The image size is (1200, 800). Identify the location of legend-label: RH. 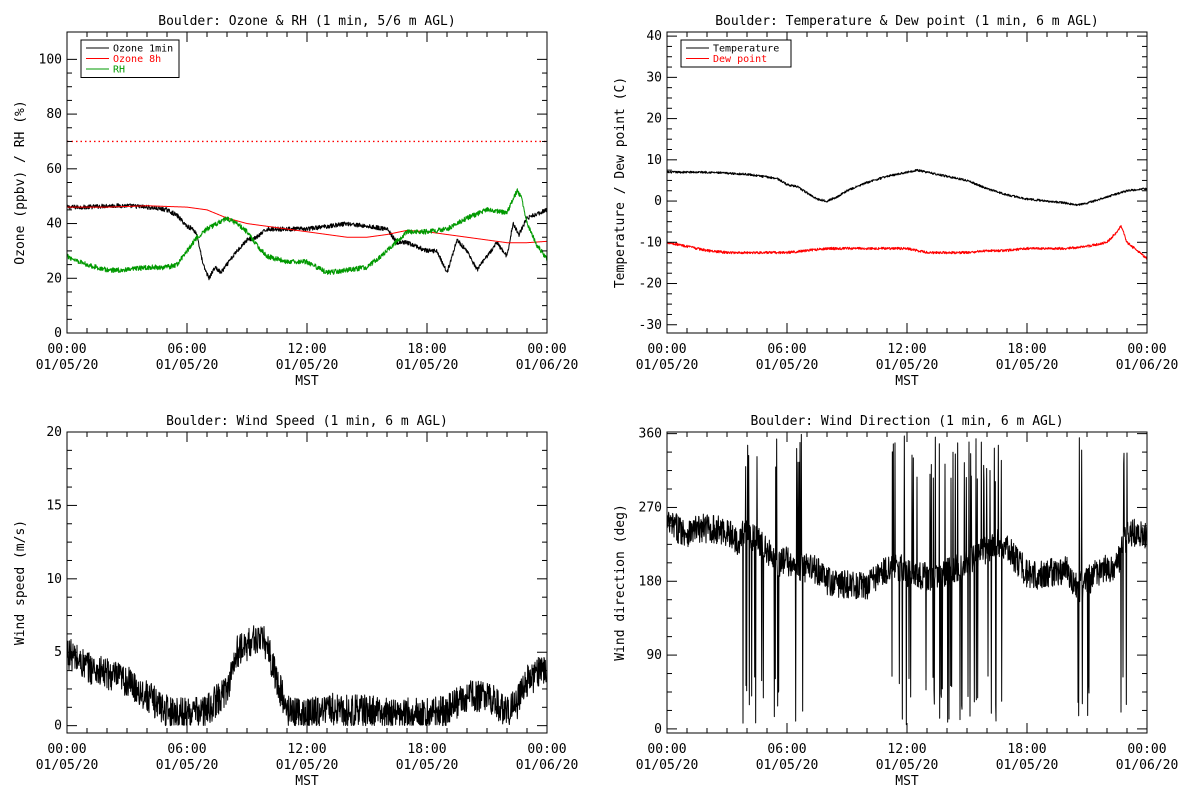
(119, 70).